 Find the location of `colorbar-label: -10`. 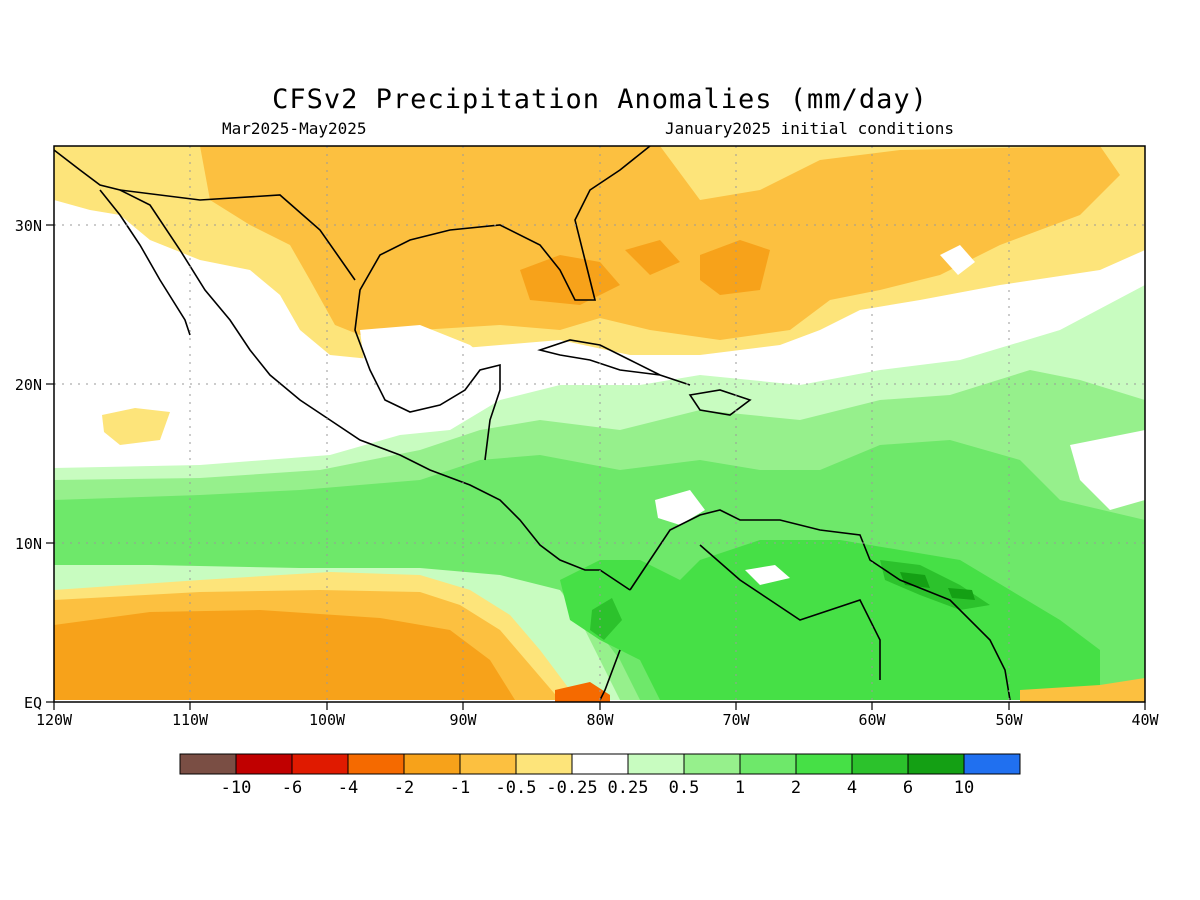

colorbar-label: -10 is located at coordinates (236, 788).